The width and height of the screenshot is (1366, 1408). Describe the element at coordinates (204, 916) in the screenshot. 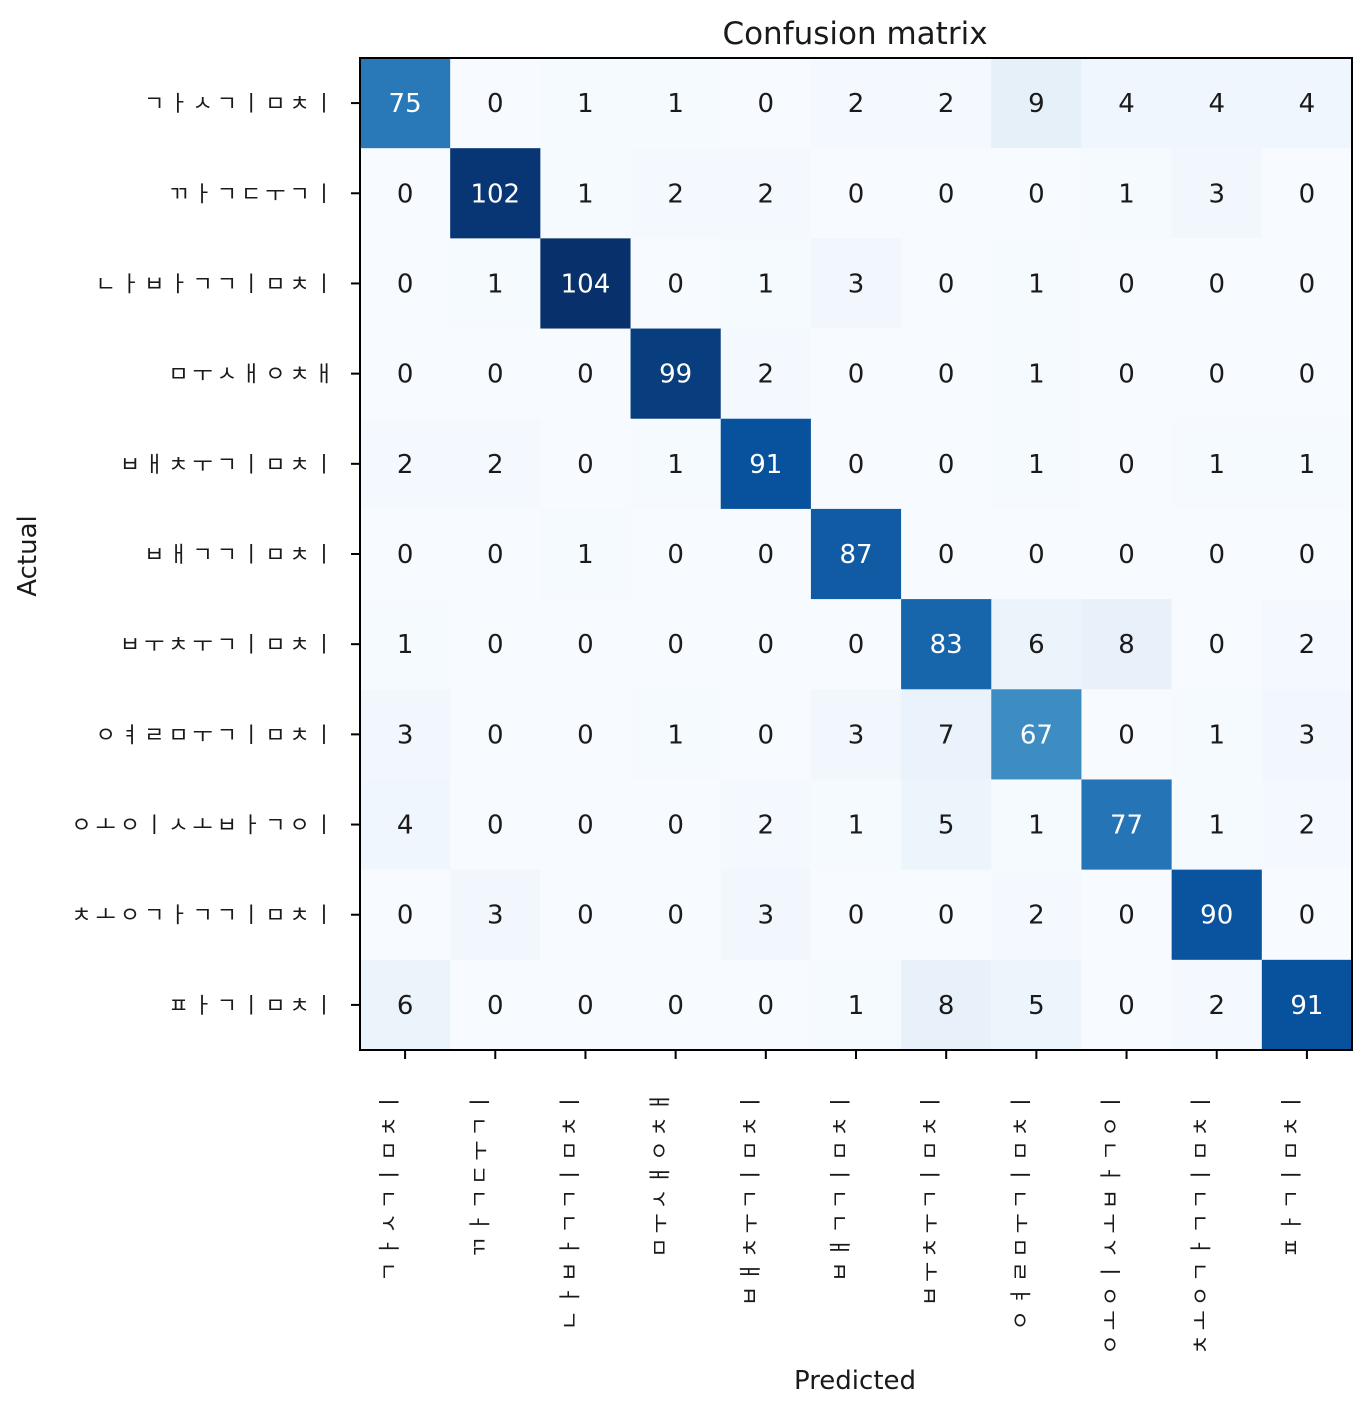

I see `y-tick-label: ㅊㅗㅇㄱㅏㄱㄱㅣㅁㅊㅣ` at that location.